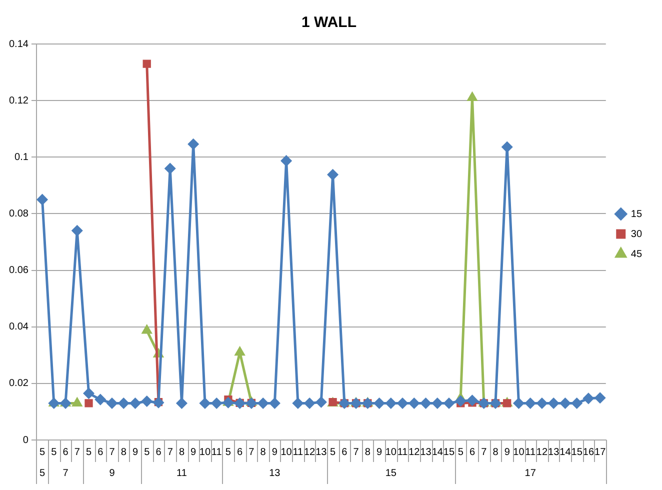 The height and width of the screenshot is (490, 662). Describe the element at coordinates (18, 327) in the screenshot. I see `y-tick-label: 0.04` at that location.